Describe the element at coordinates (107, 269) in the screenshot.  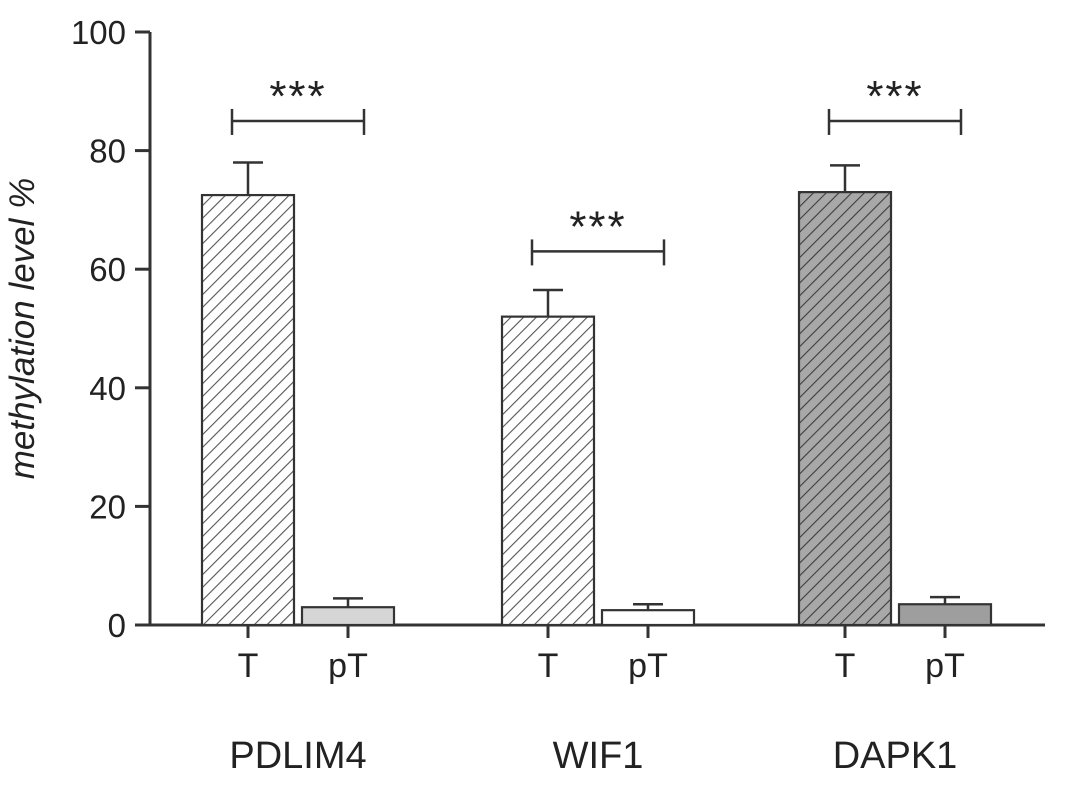
I see `y-tick-label: 60` at that location.